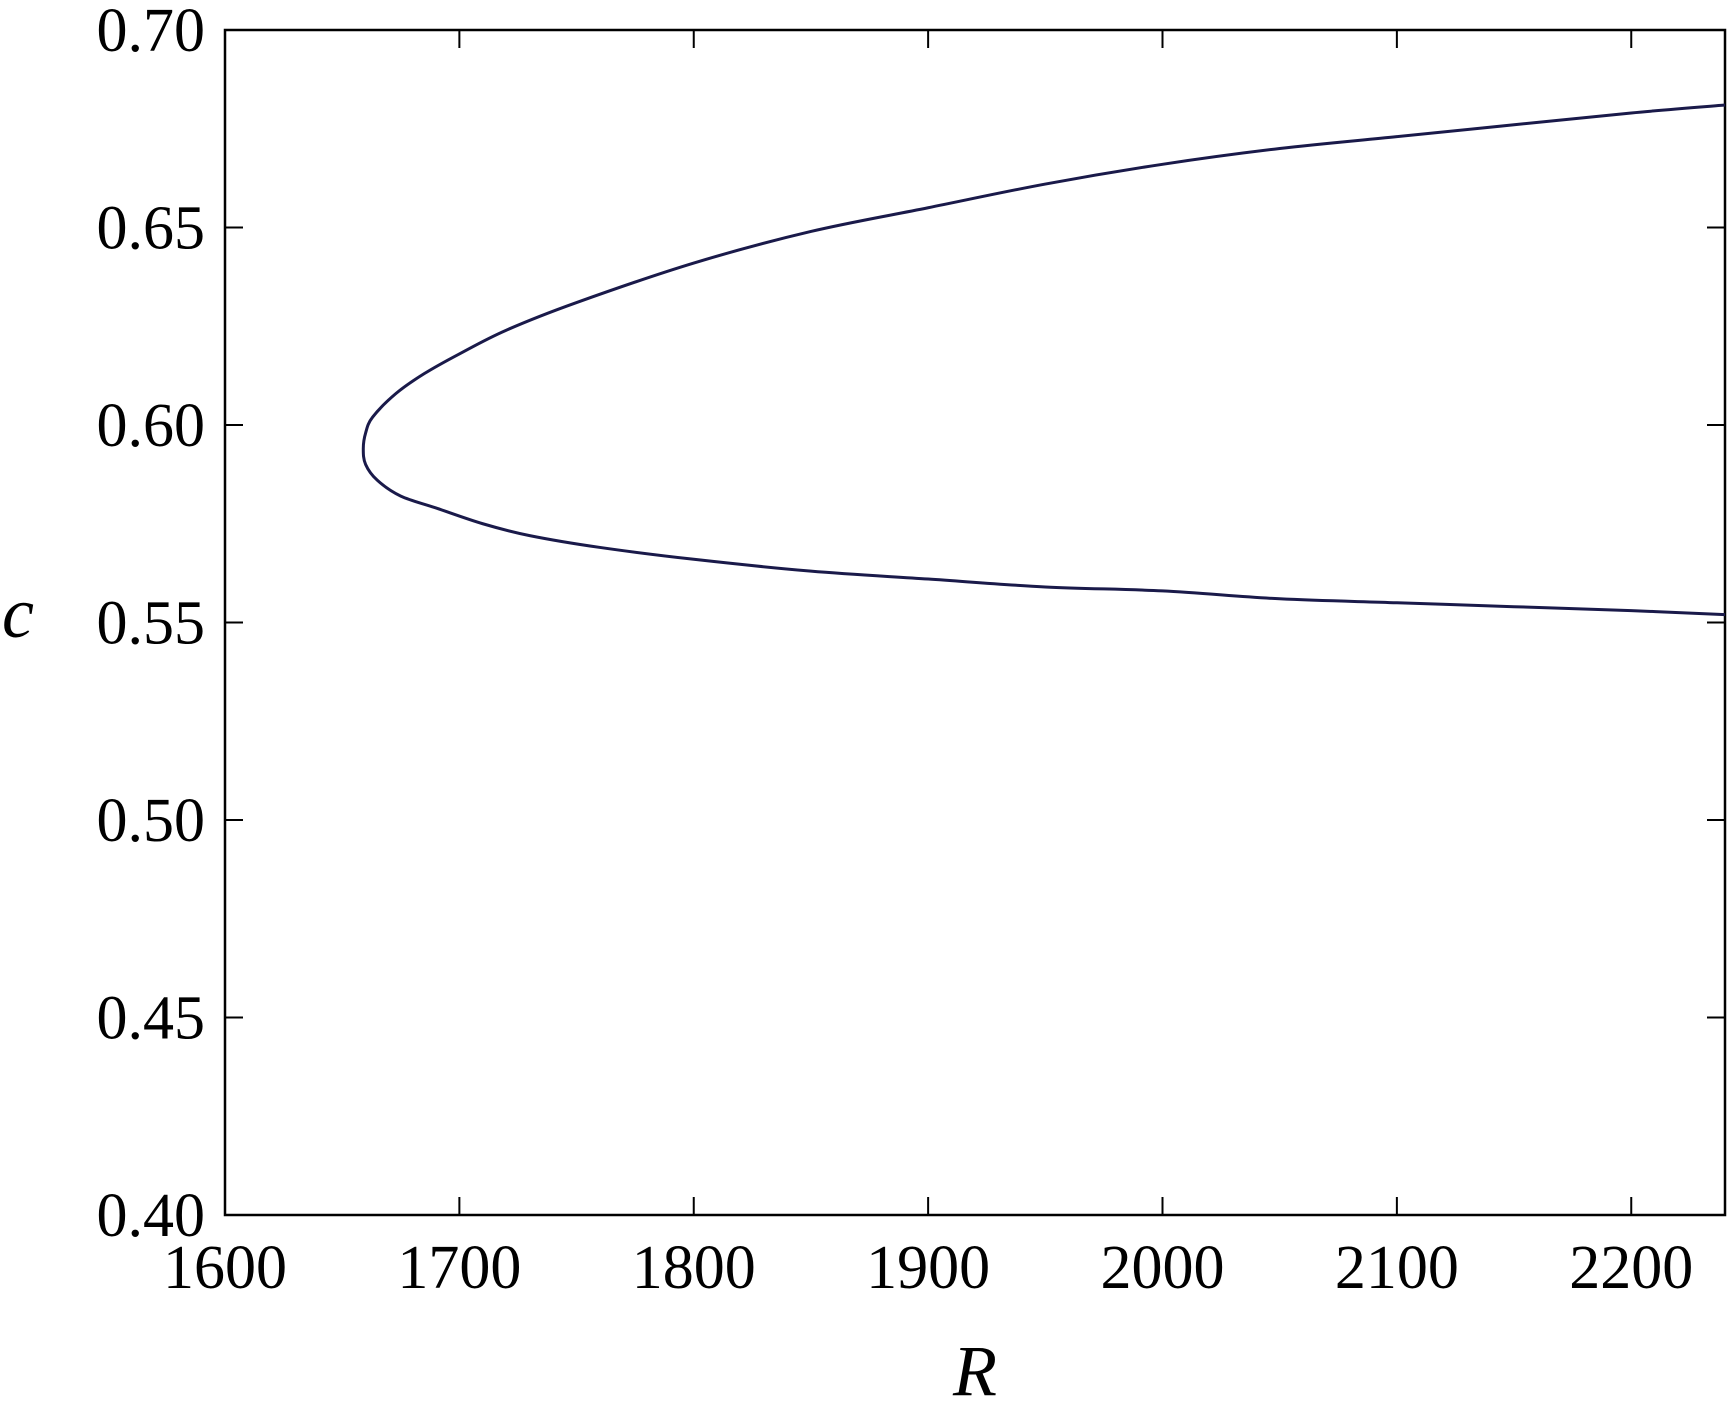 Image resolution: width=1730 pixels, height=1413 pixels. What do you see at coordinates (151, 624) in the screenshot?
I see `y-tick-label: 0.55` at bounding box center [151, 624].